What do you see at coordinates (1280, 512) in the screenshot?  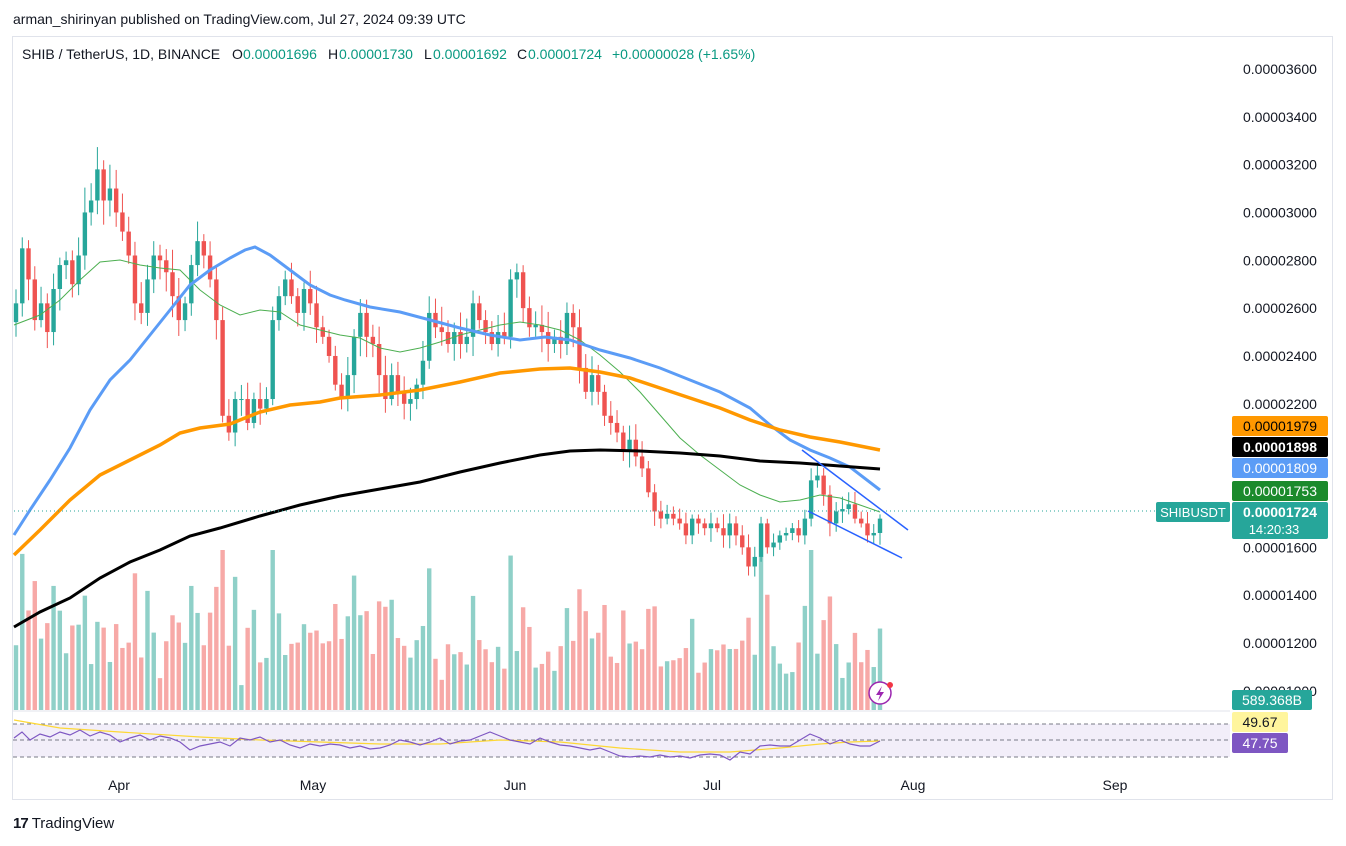 I see `badge-last-price-text: 0.00001724` at bounding box center [1280, 512].